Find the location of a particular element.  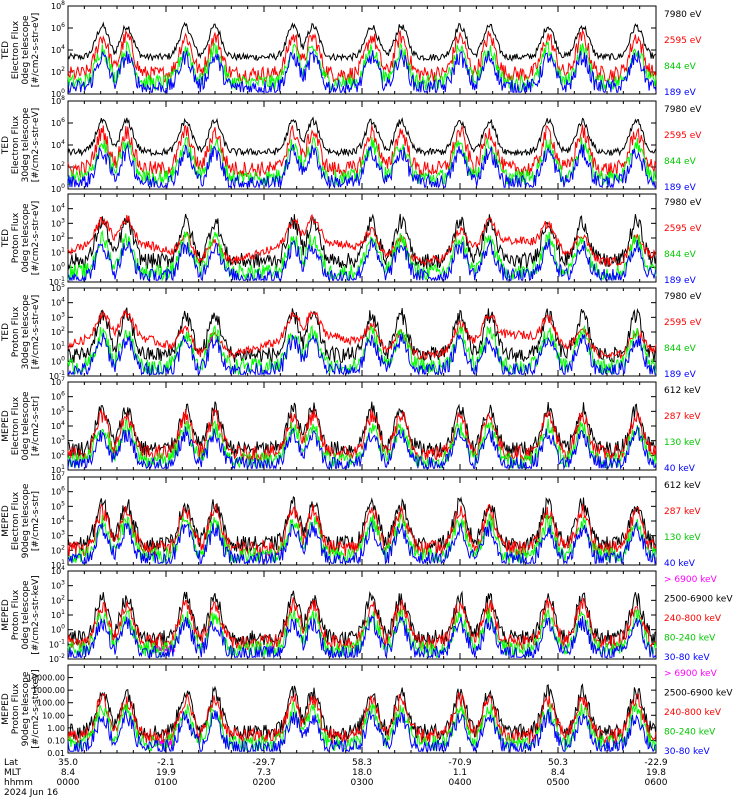

legend-entry: 844 eV is located at coordinates (680, 67).